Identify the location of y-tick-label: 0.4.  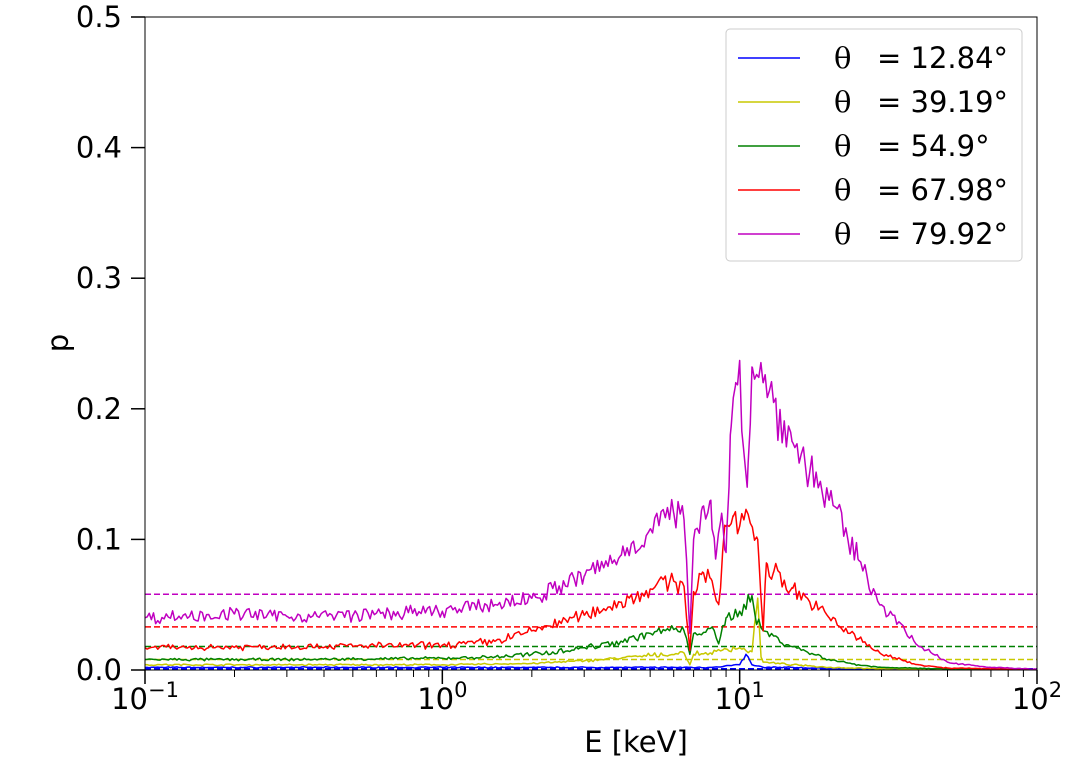
(99, 148).